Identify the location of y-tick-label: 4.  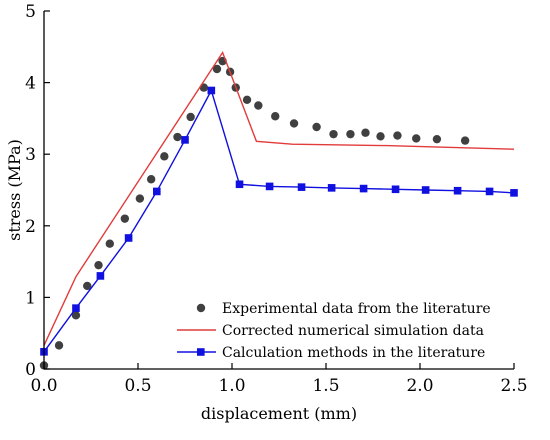
(30, 84).